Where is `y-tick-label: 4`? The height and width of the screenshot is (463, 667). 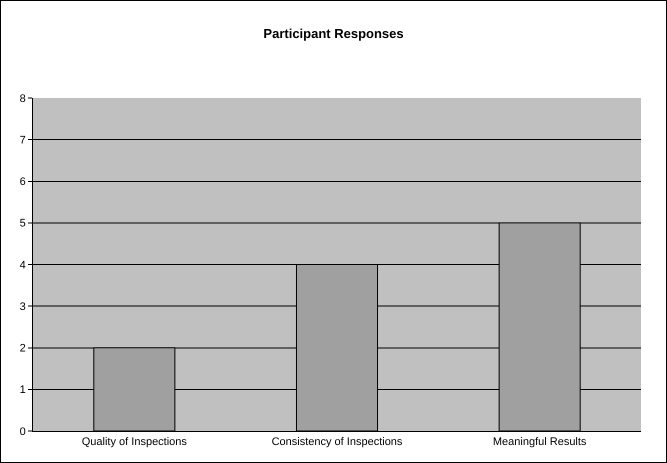
y-tick-label: 4 is located at coordinates (23, 265).